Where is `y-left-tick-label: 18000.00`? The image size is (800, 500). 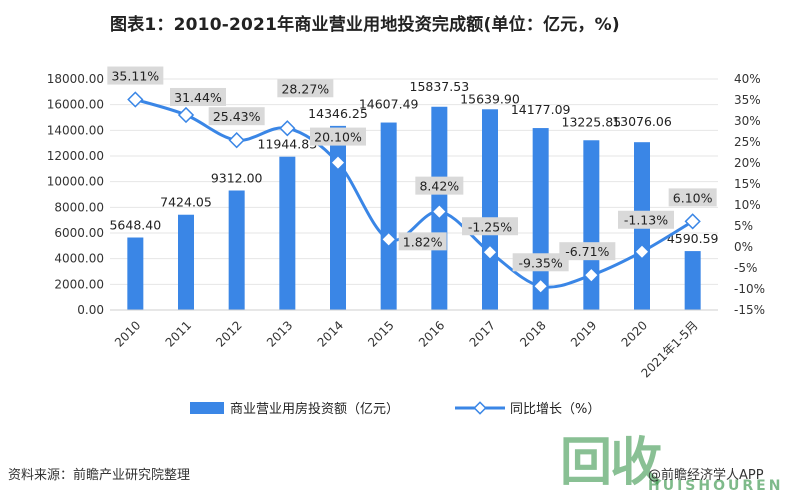
y-left-tick-label: 18000.00 is located at coordinates (75, 79).